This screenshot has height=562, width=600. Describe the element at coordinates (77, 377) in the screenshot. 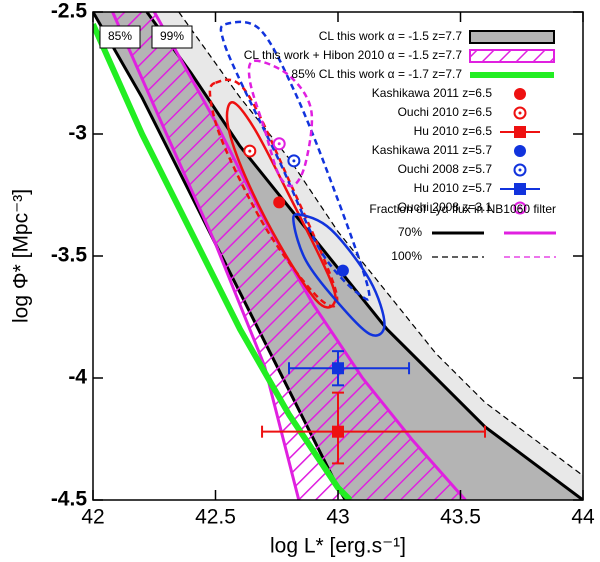

I see `y-tick-label: -4` at that location.